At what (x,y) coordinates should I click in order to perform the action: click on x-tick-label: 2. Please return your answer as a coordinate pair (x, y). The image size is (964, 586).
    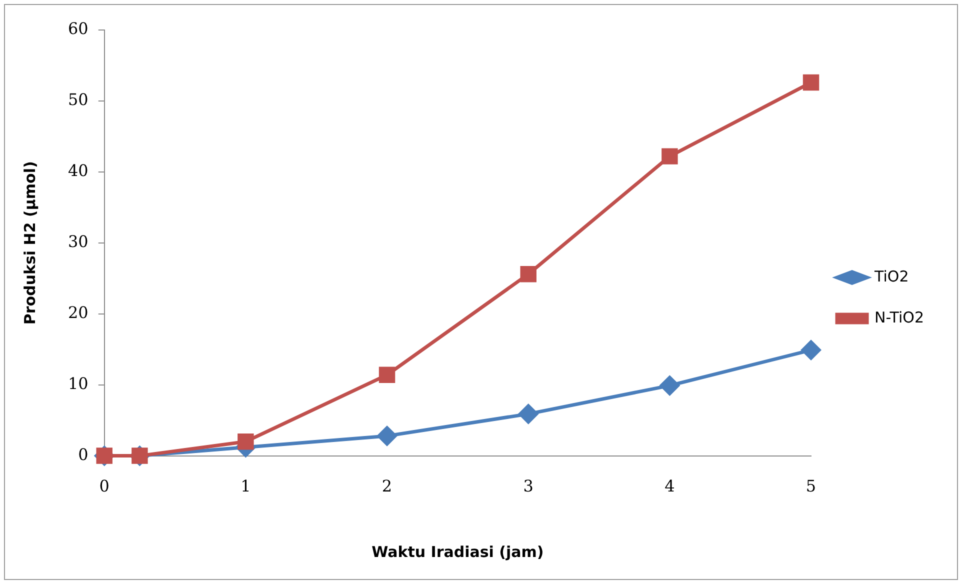
    Looking at the image, I should click on (387, 486).